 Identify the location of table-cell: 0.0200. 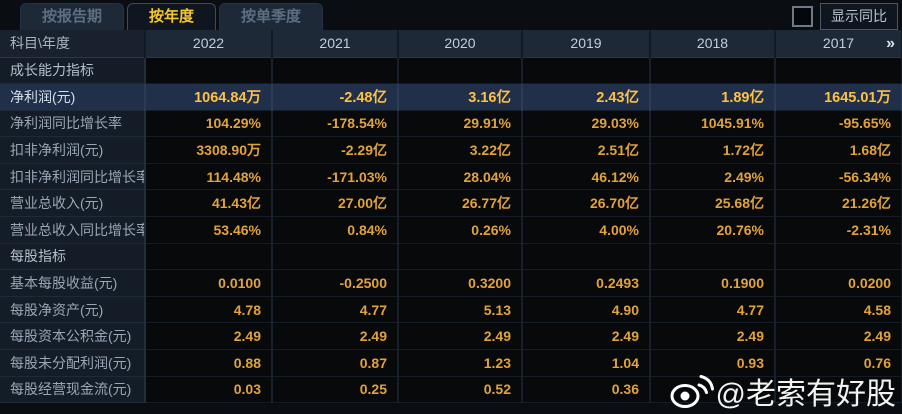
(838, 283).